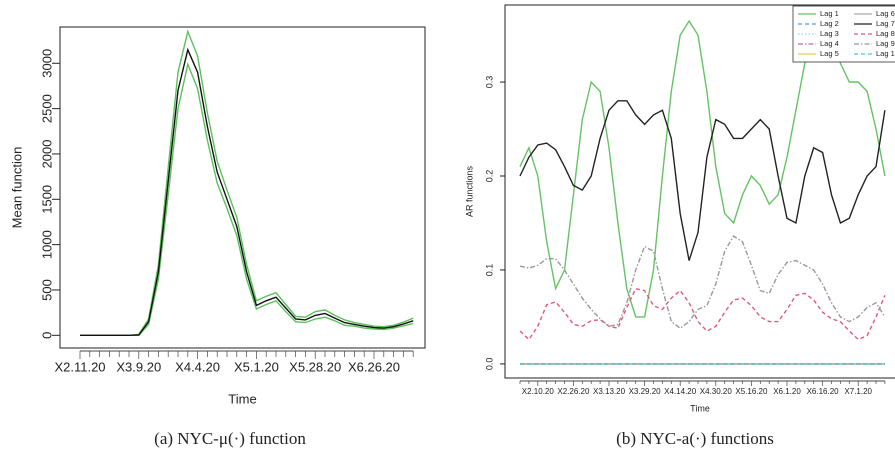 This screenshot has width=895, height=457. I want to click on y-tick-label: 0.0, so click(489, 364).